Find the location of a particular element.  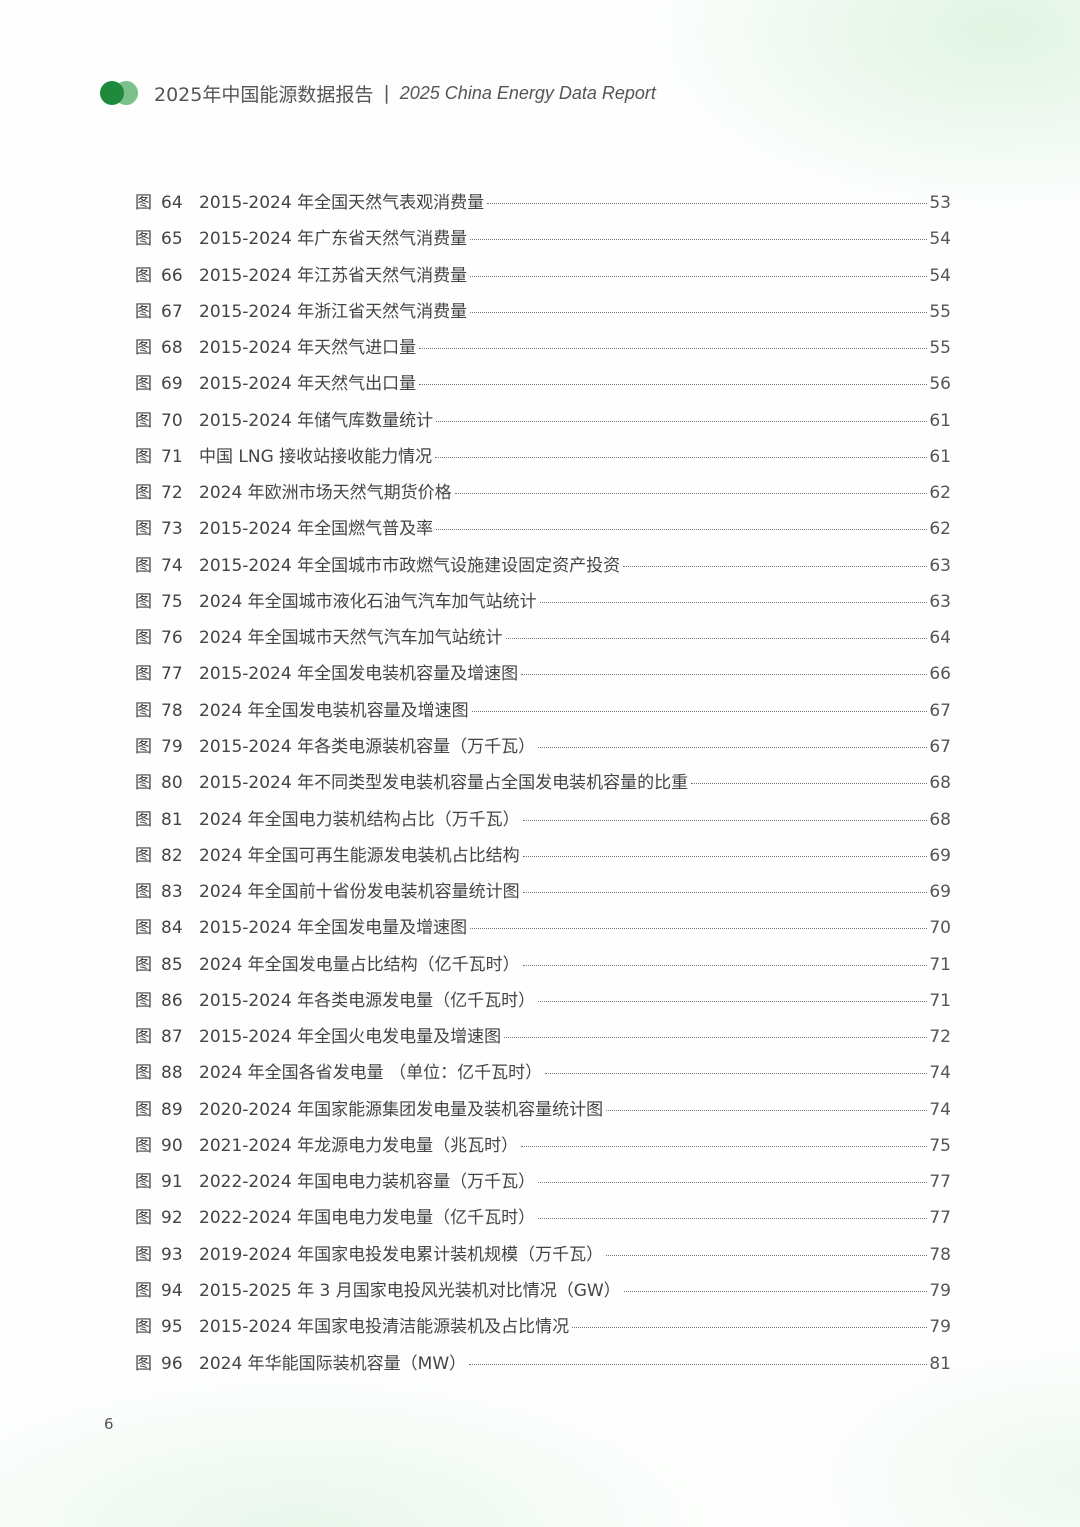

toc-entry: 图 91 2022-2024 年国电电力装机容量（万千瓦） 77 is located at coordinates (543, 1185).